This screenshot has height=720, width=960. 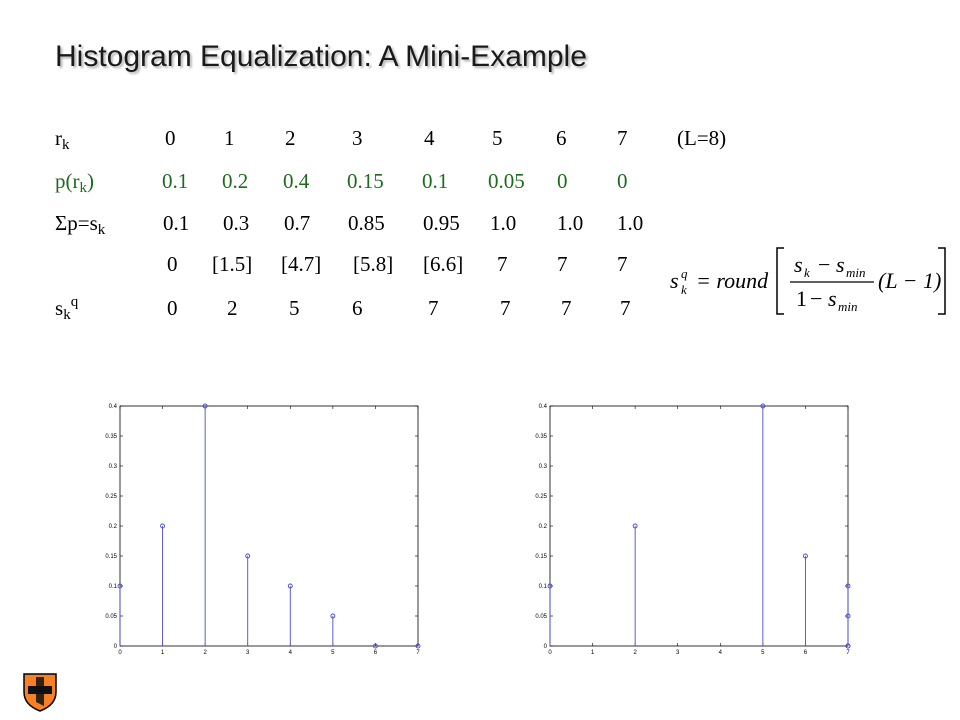 I want to click on cumsum-value: 0.7, so click(x=297, y=223).